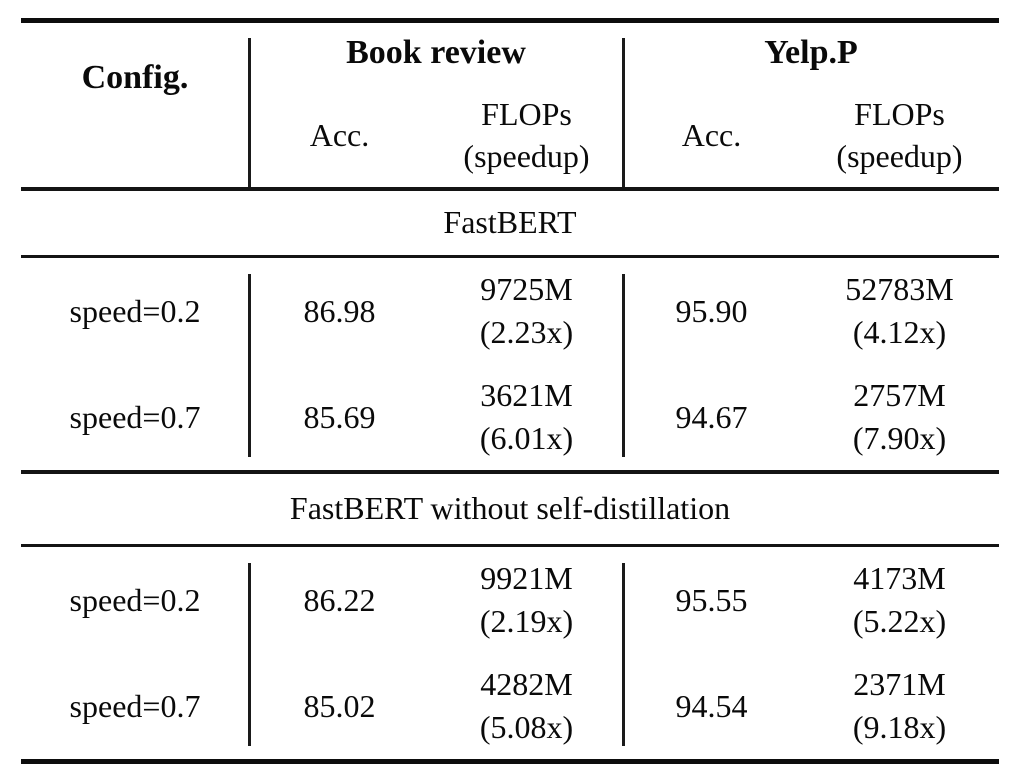 This screenshot has height=776, width=1010. What do you see at coordinates (899, 332) in the screenshot?
I see `speedup-value: (4.12x)` at bounding box center [899, 332].